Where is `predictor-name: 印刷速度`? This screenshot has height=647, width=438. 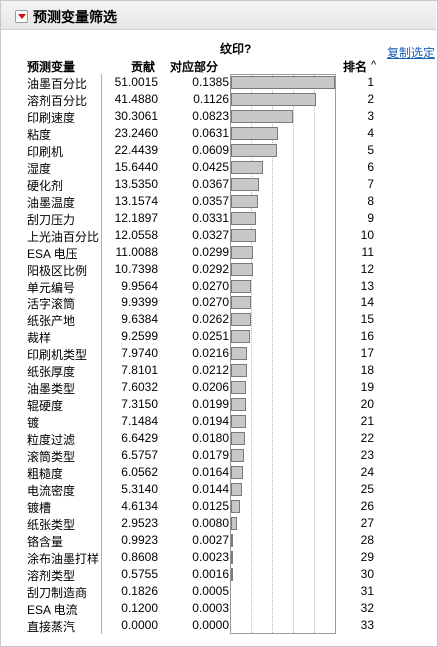 predictor-name: 印刷速度 is located at coordinates (51, 117).